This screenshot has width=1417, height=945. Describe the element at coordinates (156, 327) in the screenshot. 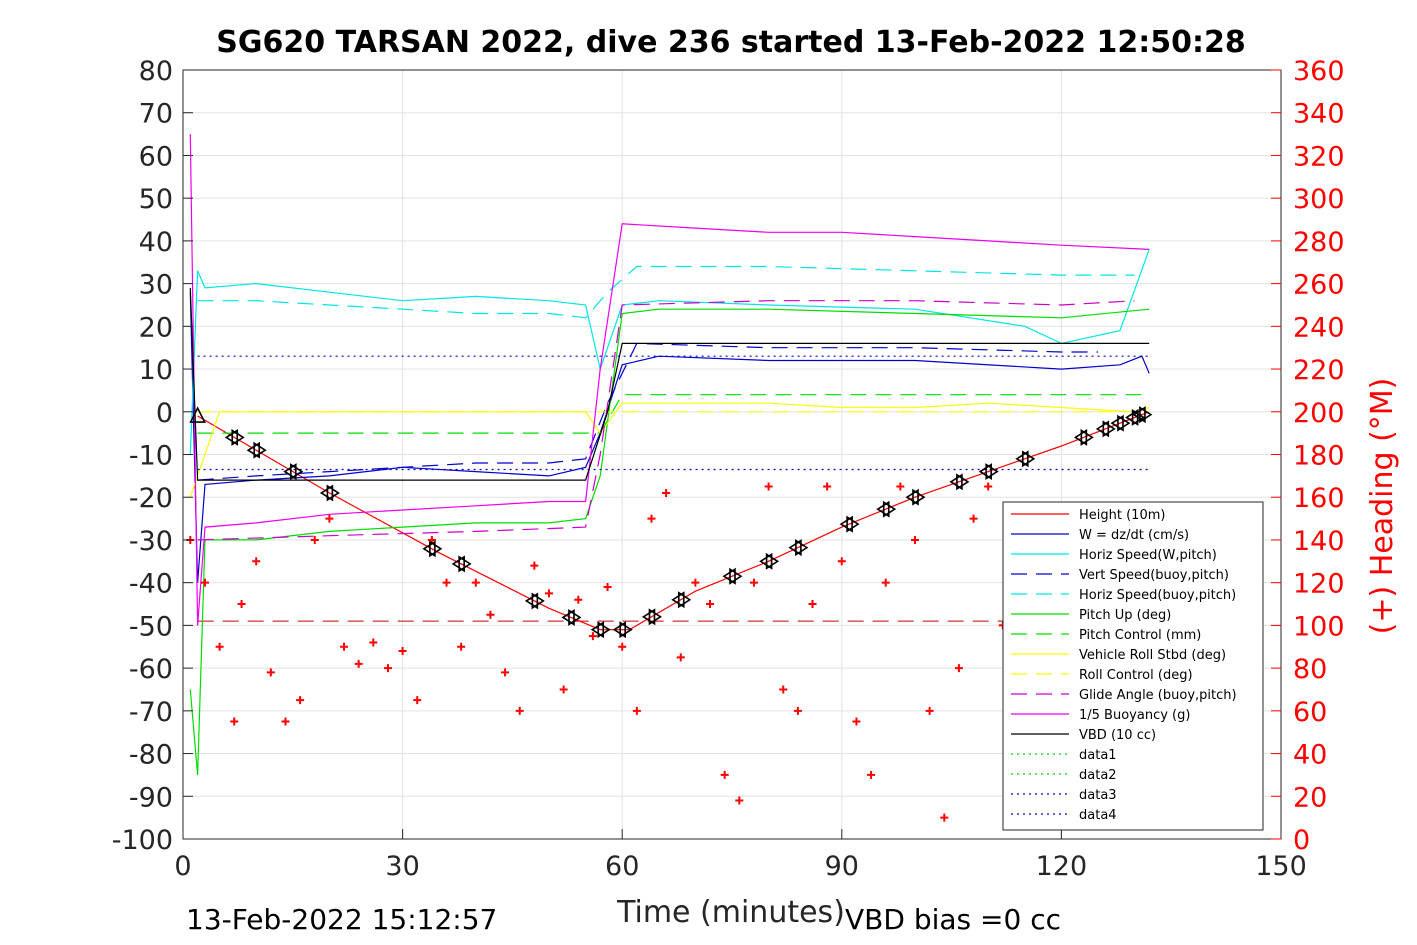

I see `y-tick-label: 20` at that location.